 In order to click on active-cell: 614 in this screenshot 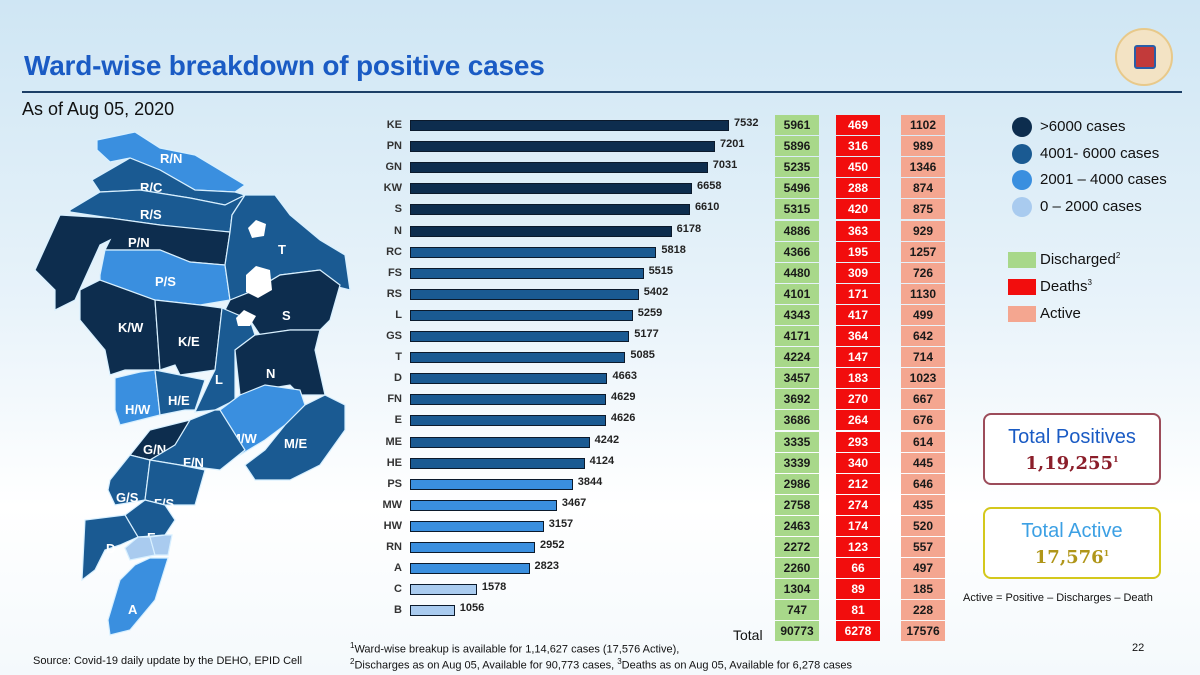, I will do `click(923, 441)`.